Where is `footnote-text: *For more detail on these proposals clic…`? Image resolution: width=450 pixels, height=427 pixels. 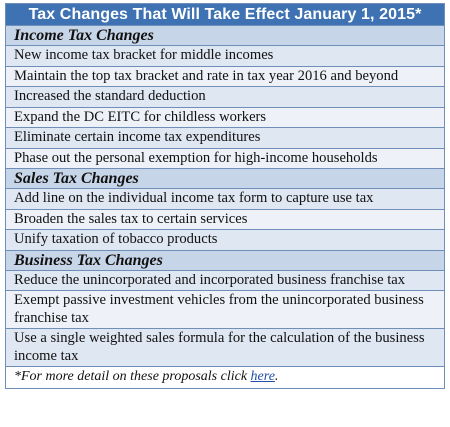
footnote-text: *For more detail on these proposals clic… is located at coordinates (132, 376).